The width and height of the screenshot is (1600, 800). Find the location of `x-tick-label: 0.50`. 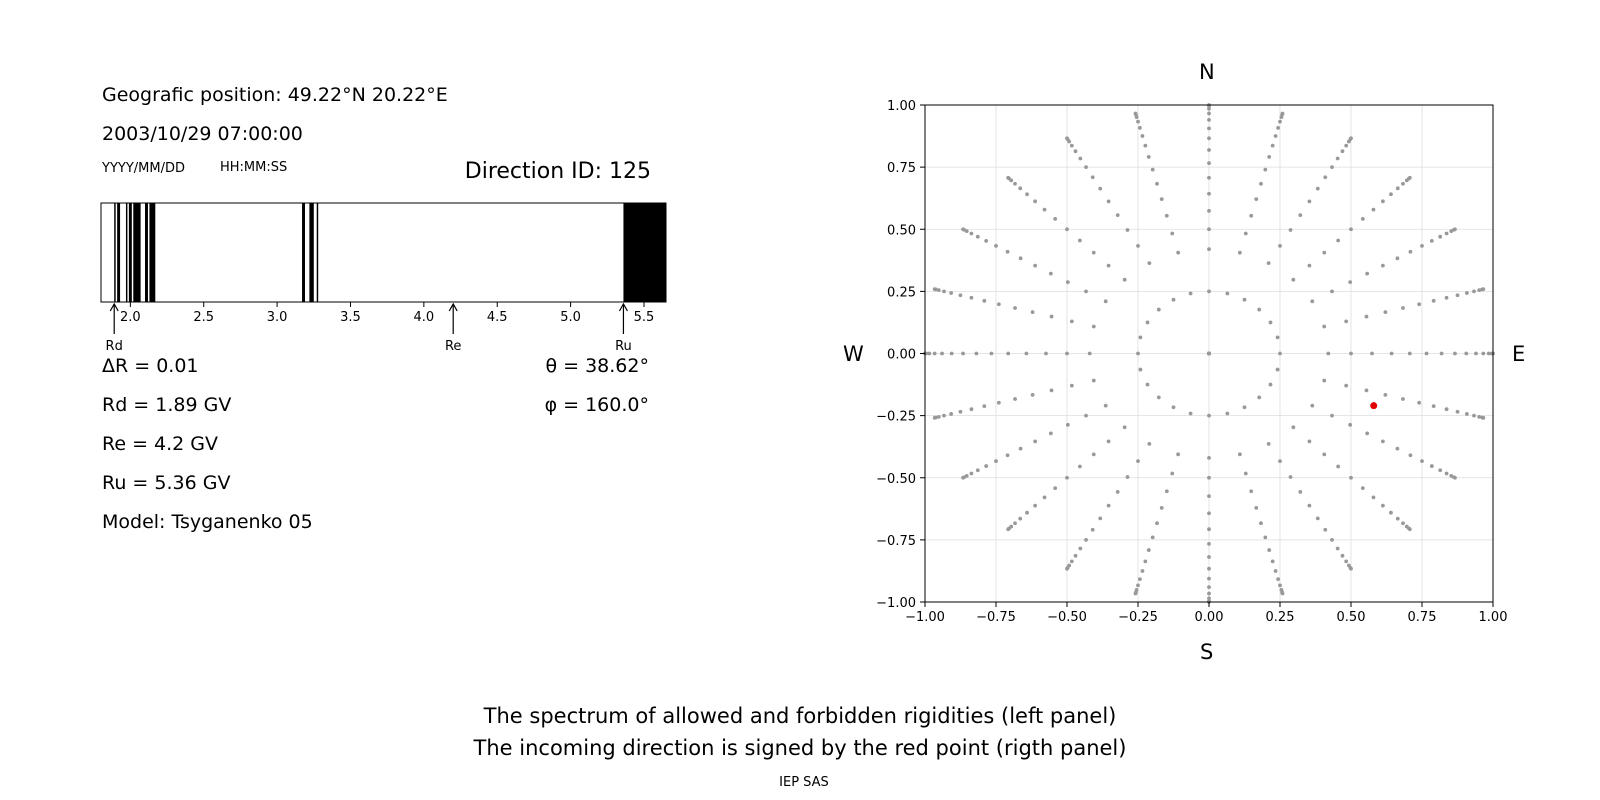

x-tick-label: 0.50 is located at coordinates (1351, 617).